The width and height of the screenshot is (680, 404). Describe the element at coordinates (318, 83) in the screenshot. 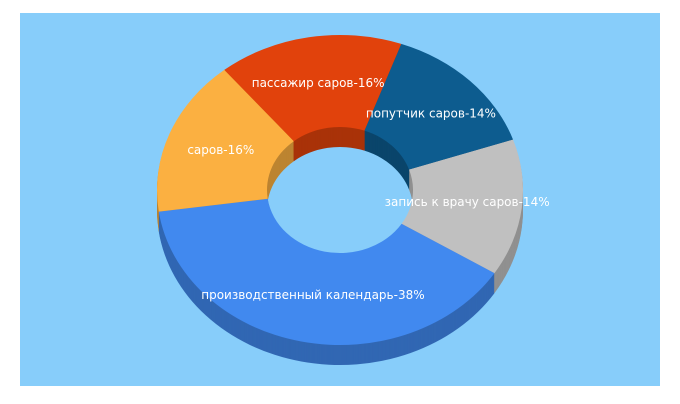

I see `slice-label: пассажир саров-16%` at that location.